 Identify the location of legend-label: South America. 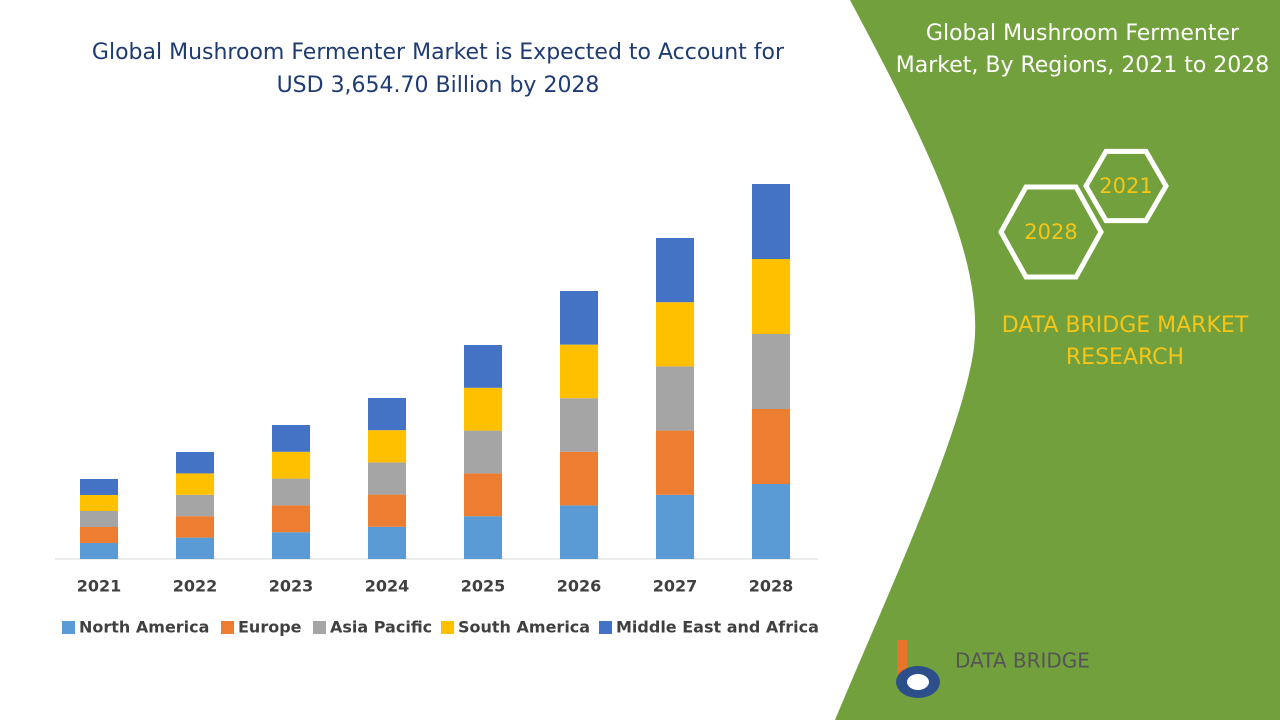
(524, 627).